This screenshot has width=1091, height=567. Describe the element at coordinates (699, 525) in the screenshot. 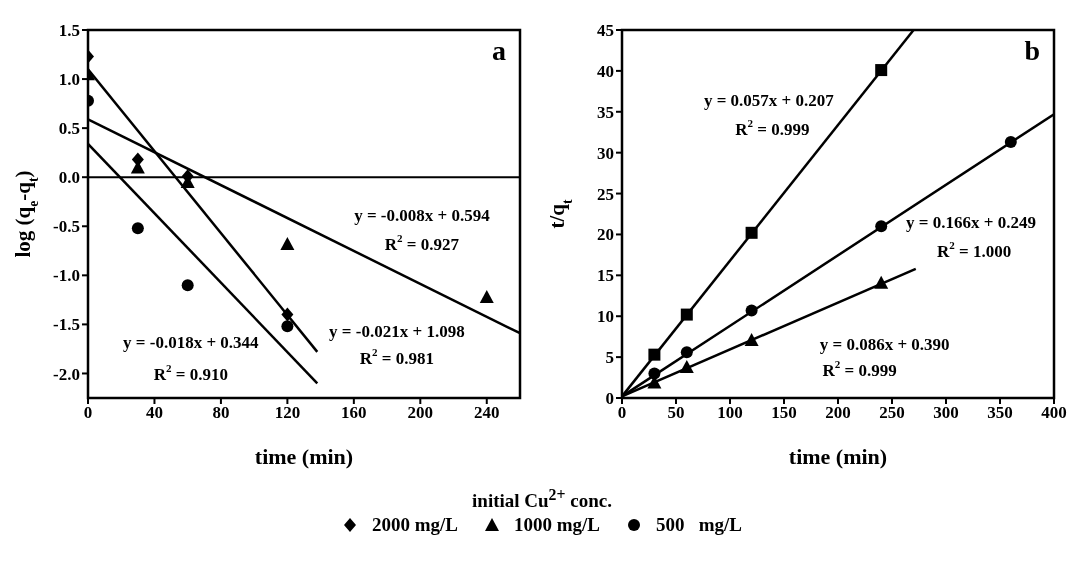

I see `legend-label: 500 mg/L` at that location.